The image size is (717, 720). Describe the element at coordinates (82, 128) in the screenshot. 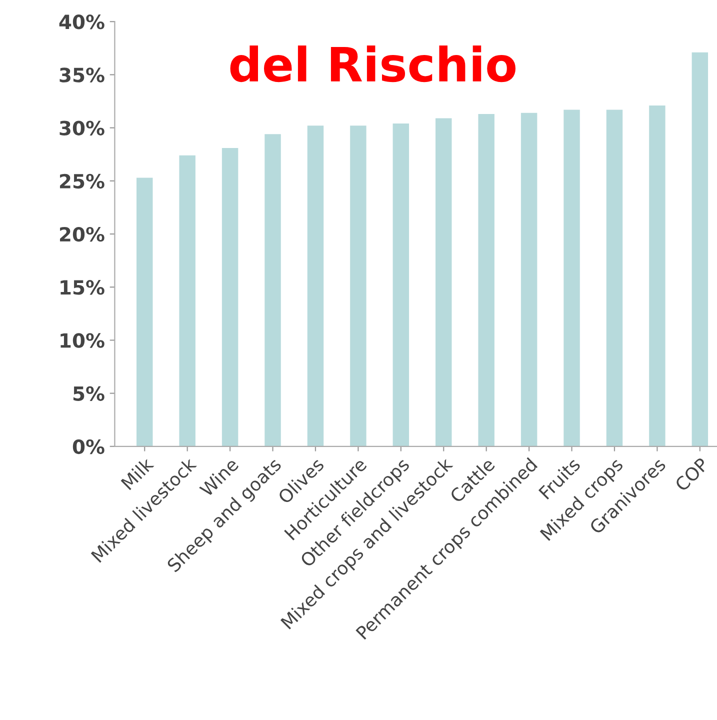

I see `y-tick-label: 30%` at that location.